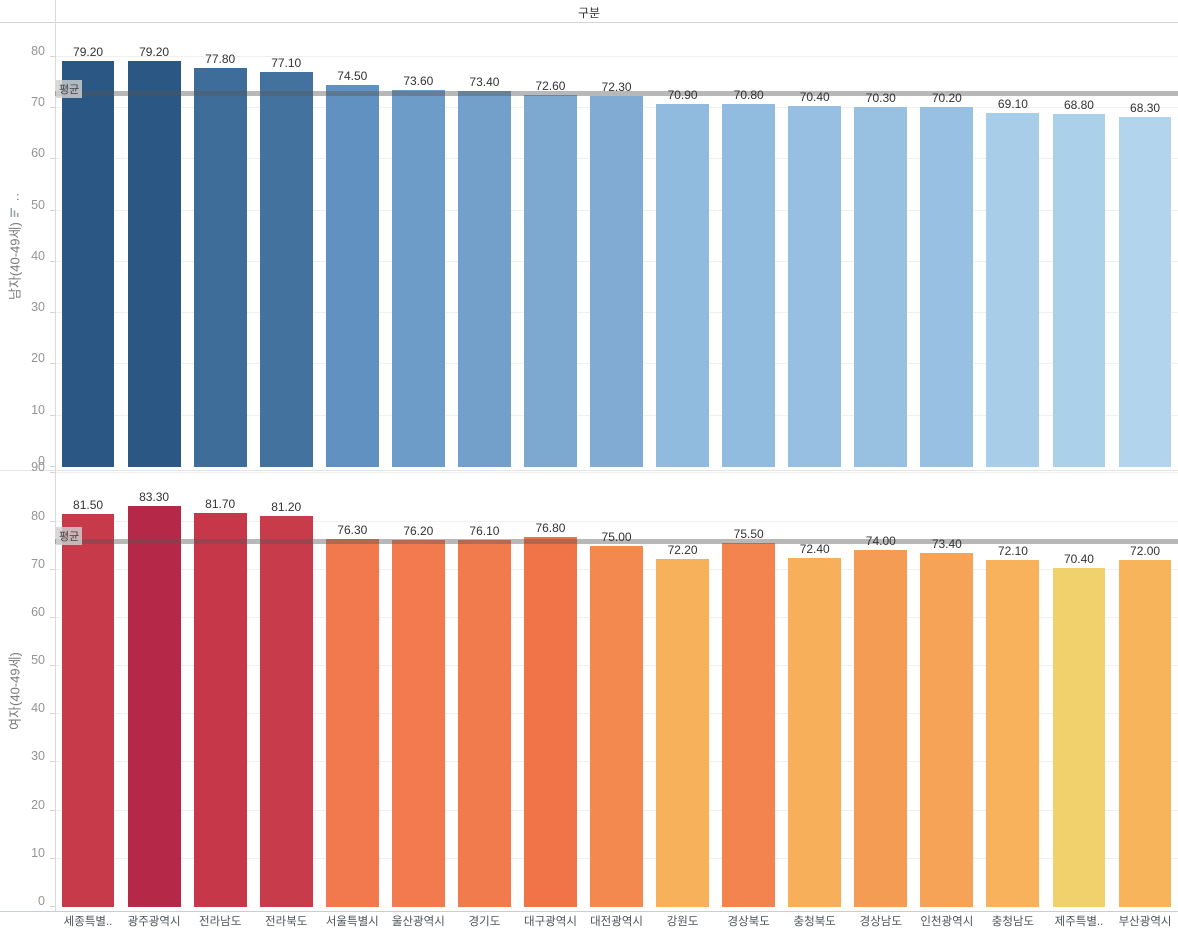 This screenshot has width=1178, height=928. I want to click on y-axis-title-female: 여자(40-49세), so click(15, 690).